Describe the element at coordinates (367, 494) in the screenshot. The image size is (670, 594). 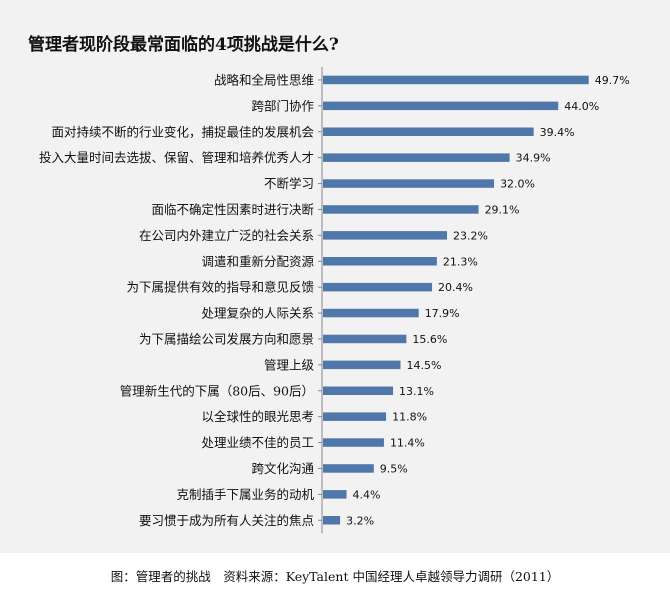
I see `value-label: 4.4%` at that location.